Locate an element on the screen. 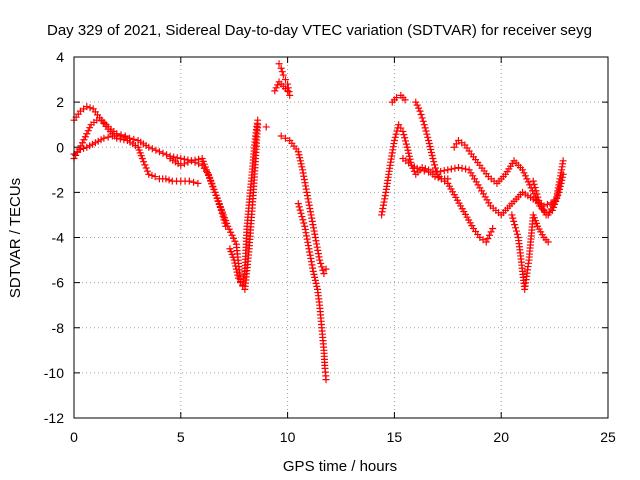  y-tick-label: 0 is located at coordinates (60, 147).